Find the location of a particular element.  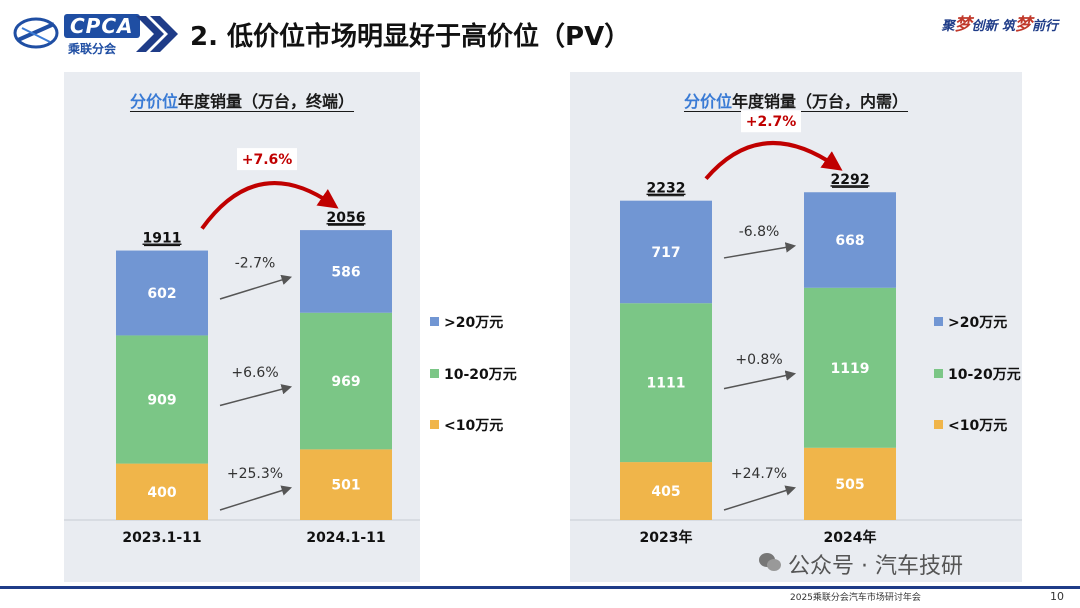

footer-divider is located at coordinates (540, 587).